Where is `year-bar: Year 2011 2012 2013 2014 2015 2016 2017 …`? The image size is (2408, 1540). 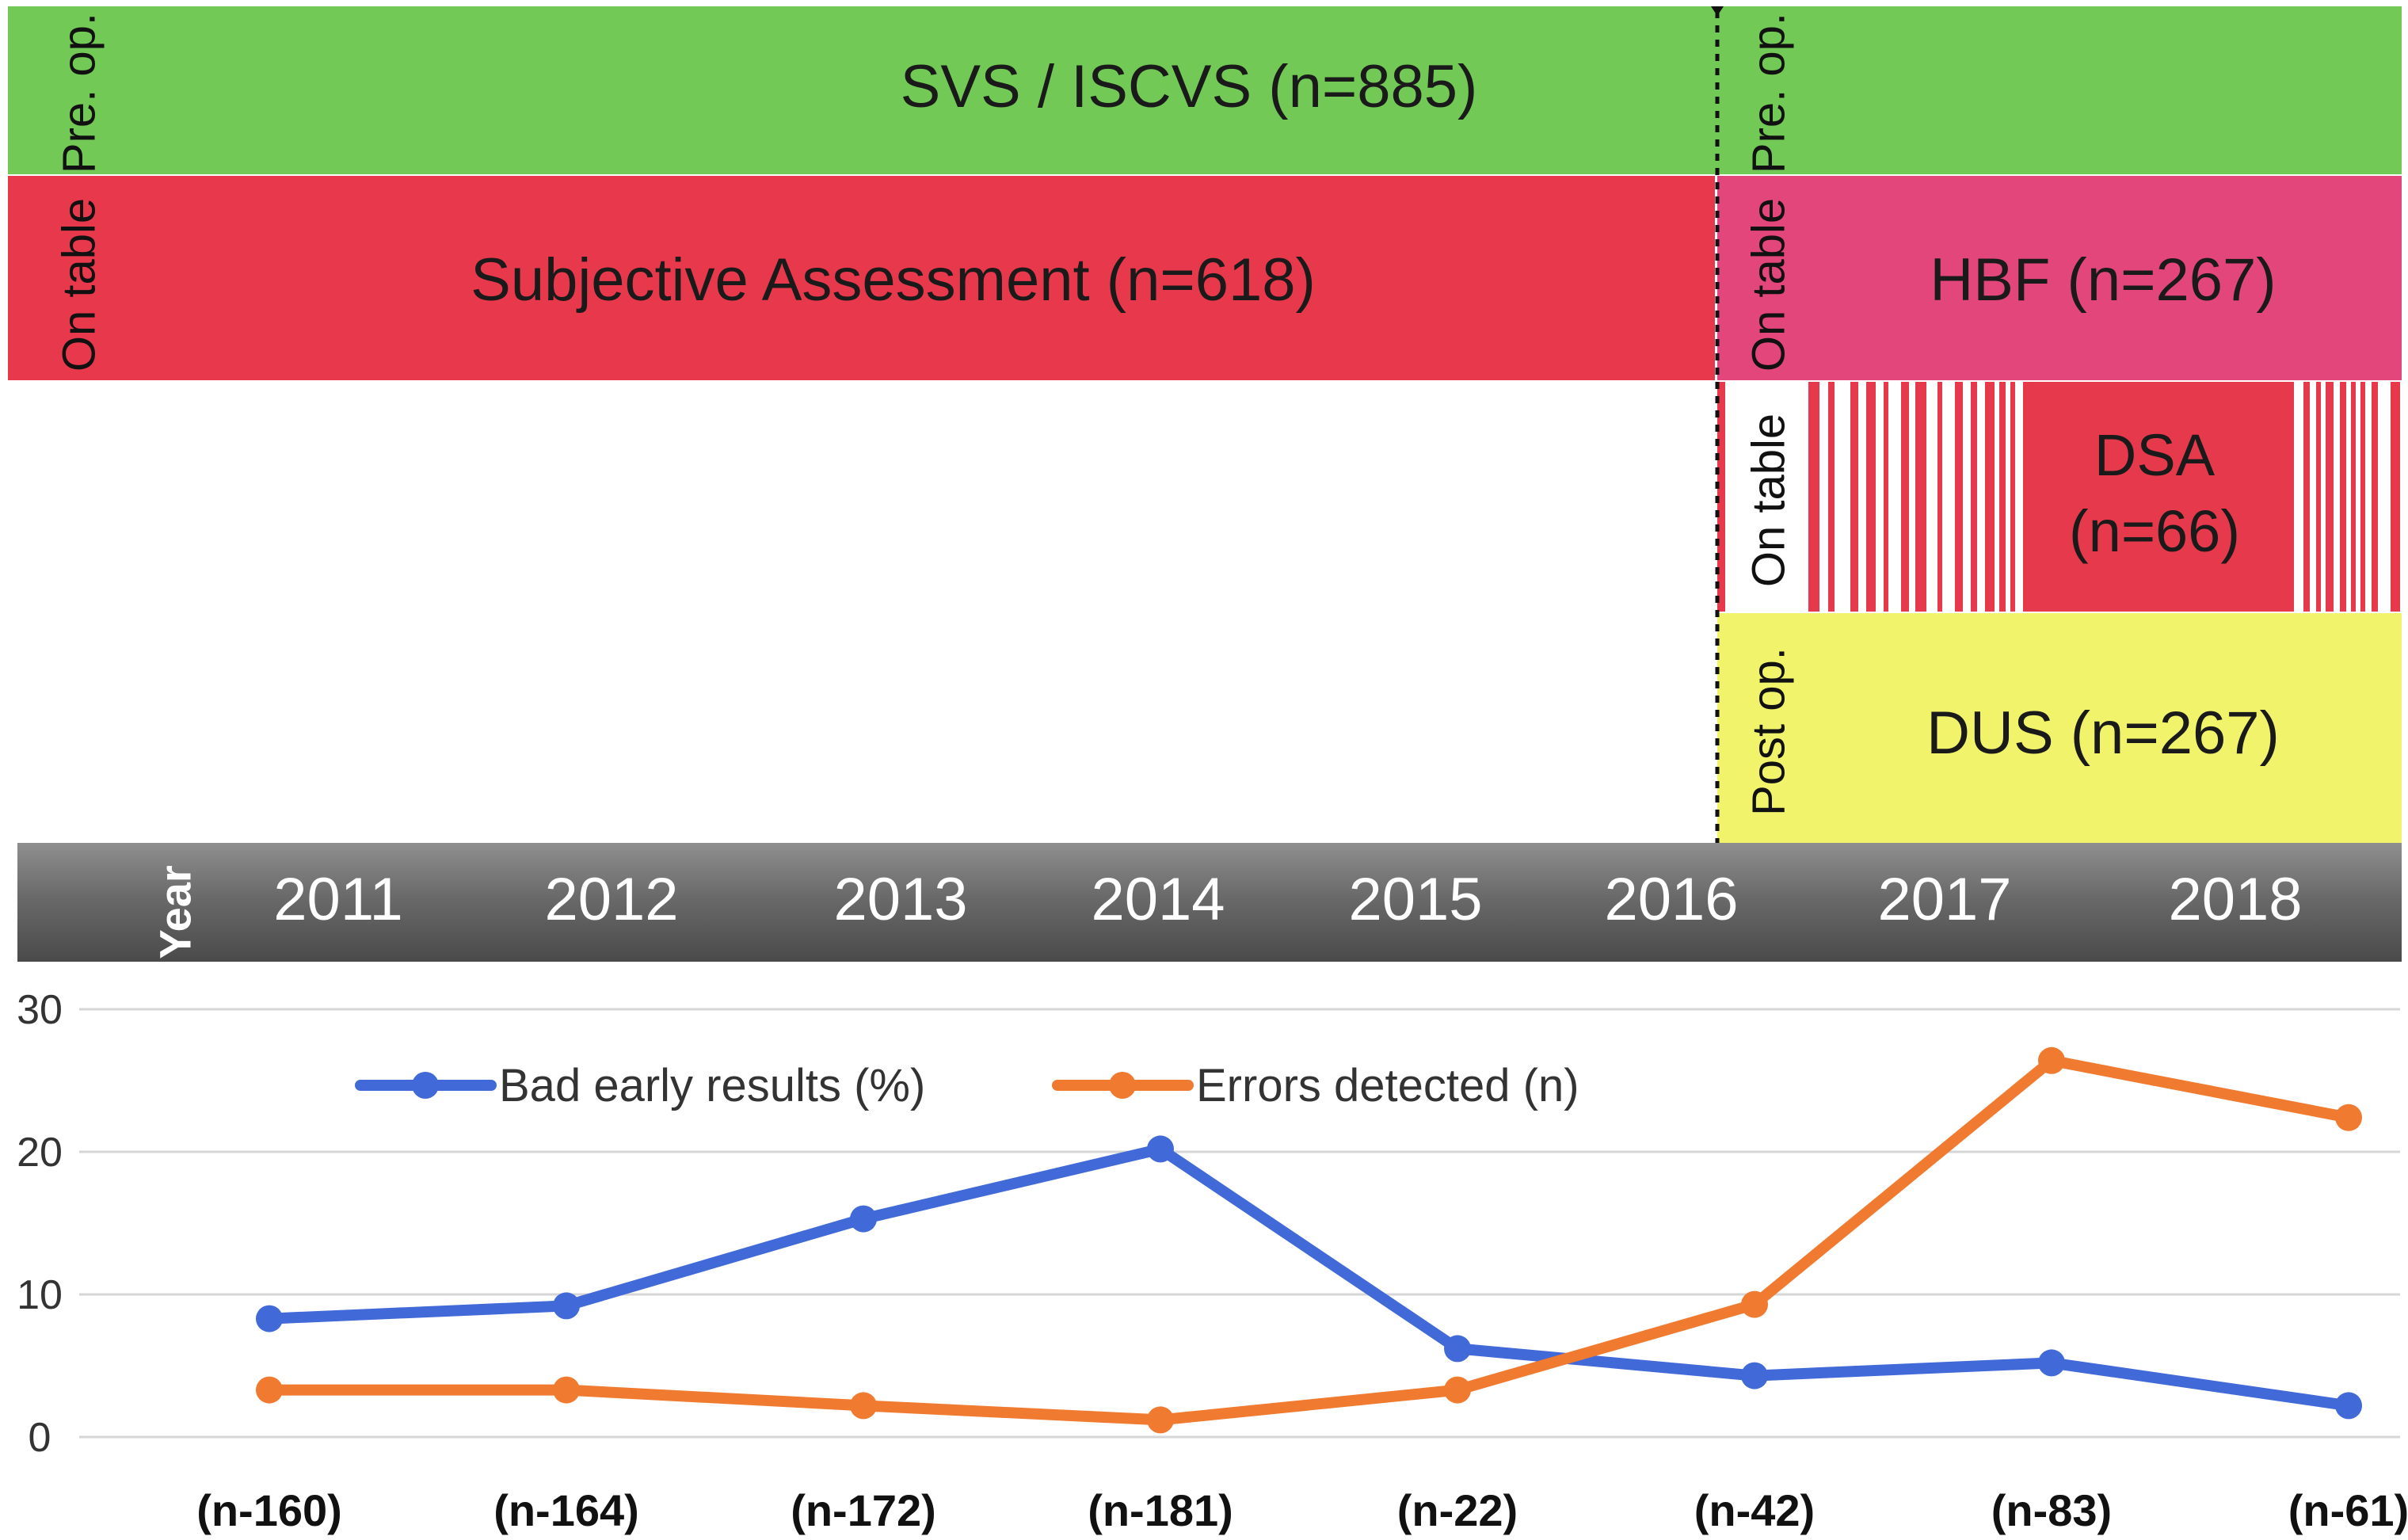
year-bar: Year 2011 2012 2013 2014 2015 2016 2017 … is located at coordinates (1209, 902).